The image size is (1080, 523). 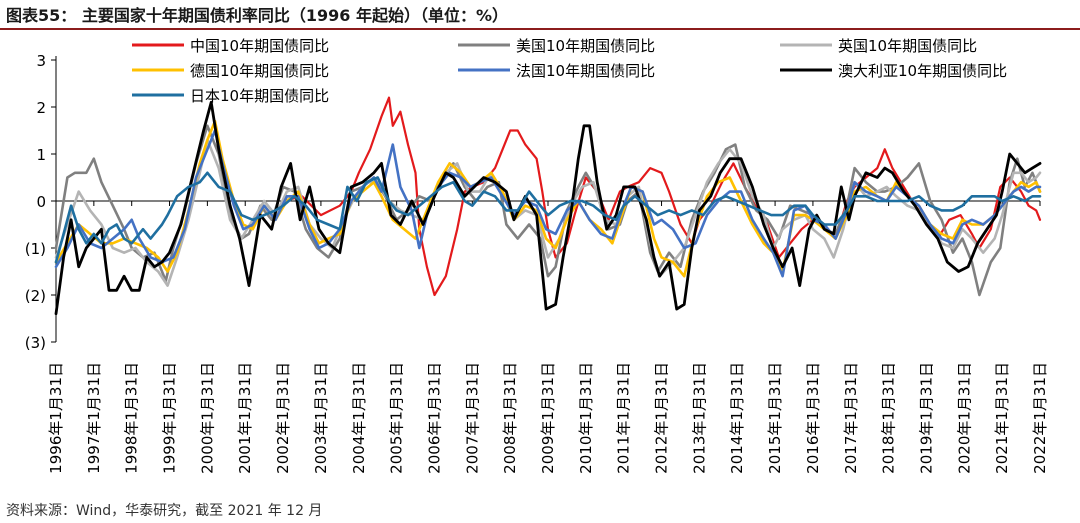 What do you see at coordinates (397, 418) in the screenshot?
I see `x-tick-label: 2005年1月31日` at bounding box center [397, 418].